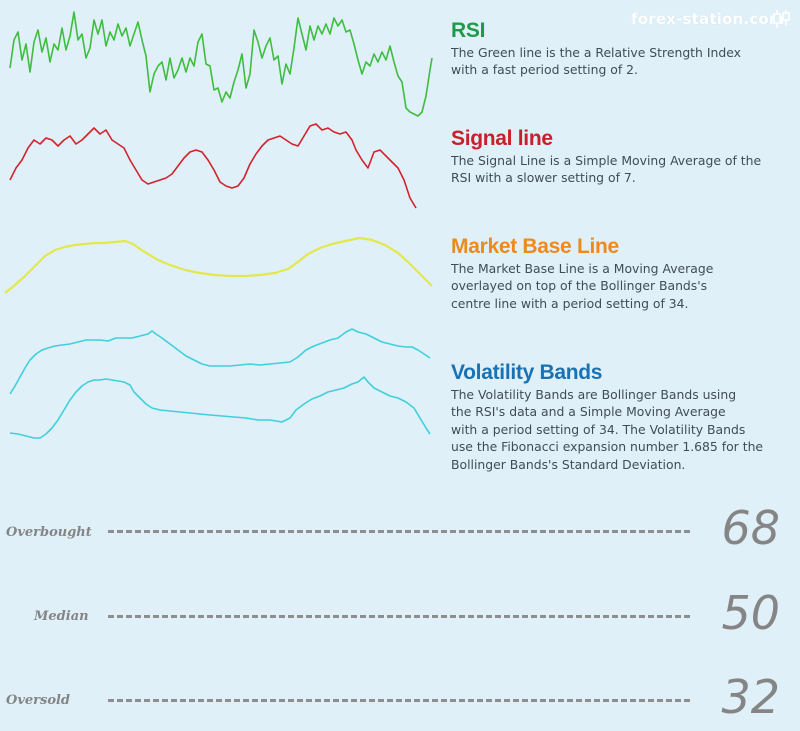 This screenshot has width=800, height=731. Describe the element at coordinates (38, 700) in the screenshot. I see `oversold-label: Oversold` at that location.